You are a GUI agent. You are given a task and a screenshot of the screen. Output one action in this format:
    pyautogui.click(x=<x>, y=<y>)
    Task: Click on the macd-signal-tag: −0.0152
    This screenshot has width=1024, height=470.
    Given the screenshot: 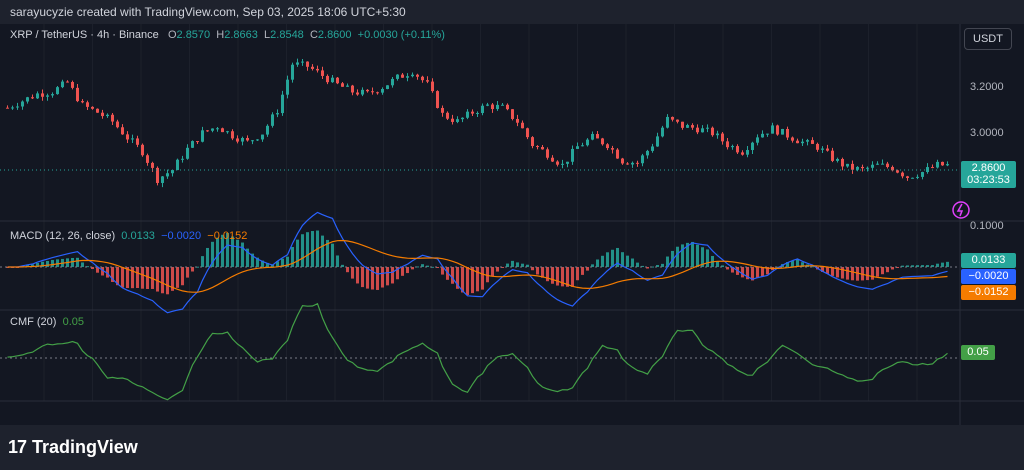 What is the action you would take?
    pyautogui.click(x=988, y=292)
    